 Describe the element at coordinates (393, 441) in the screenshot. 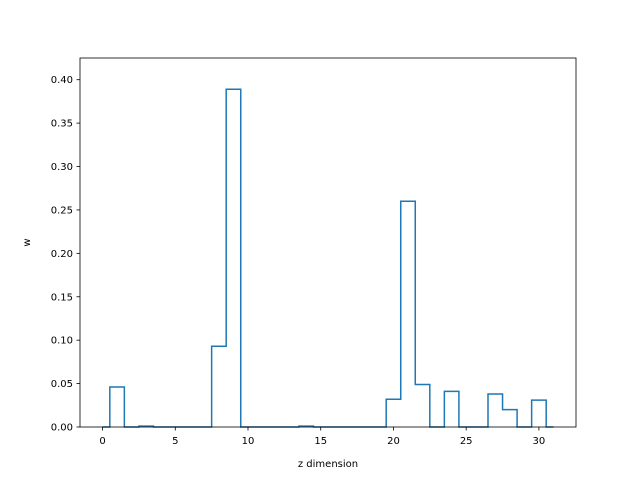

I see `x-tick-label: 20` at that location.